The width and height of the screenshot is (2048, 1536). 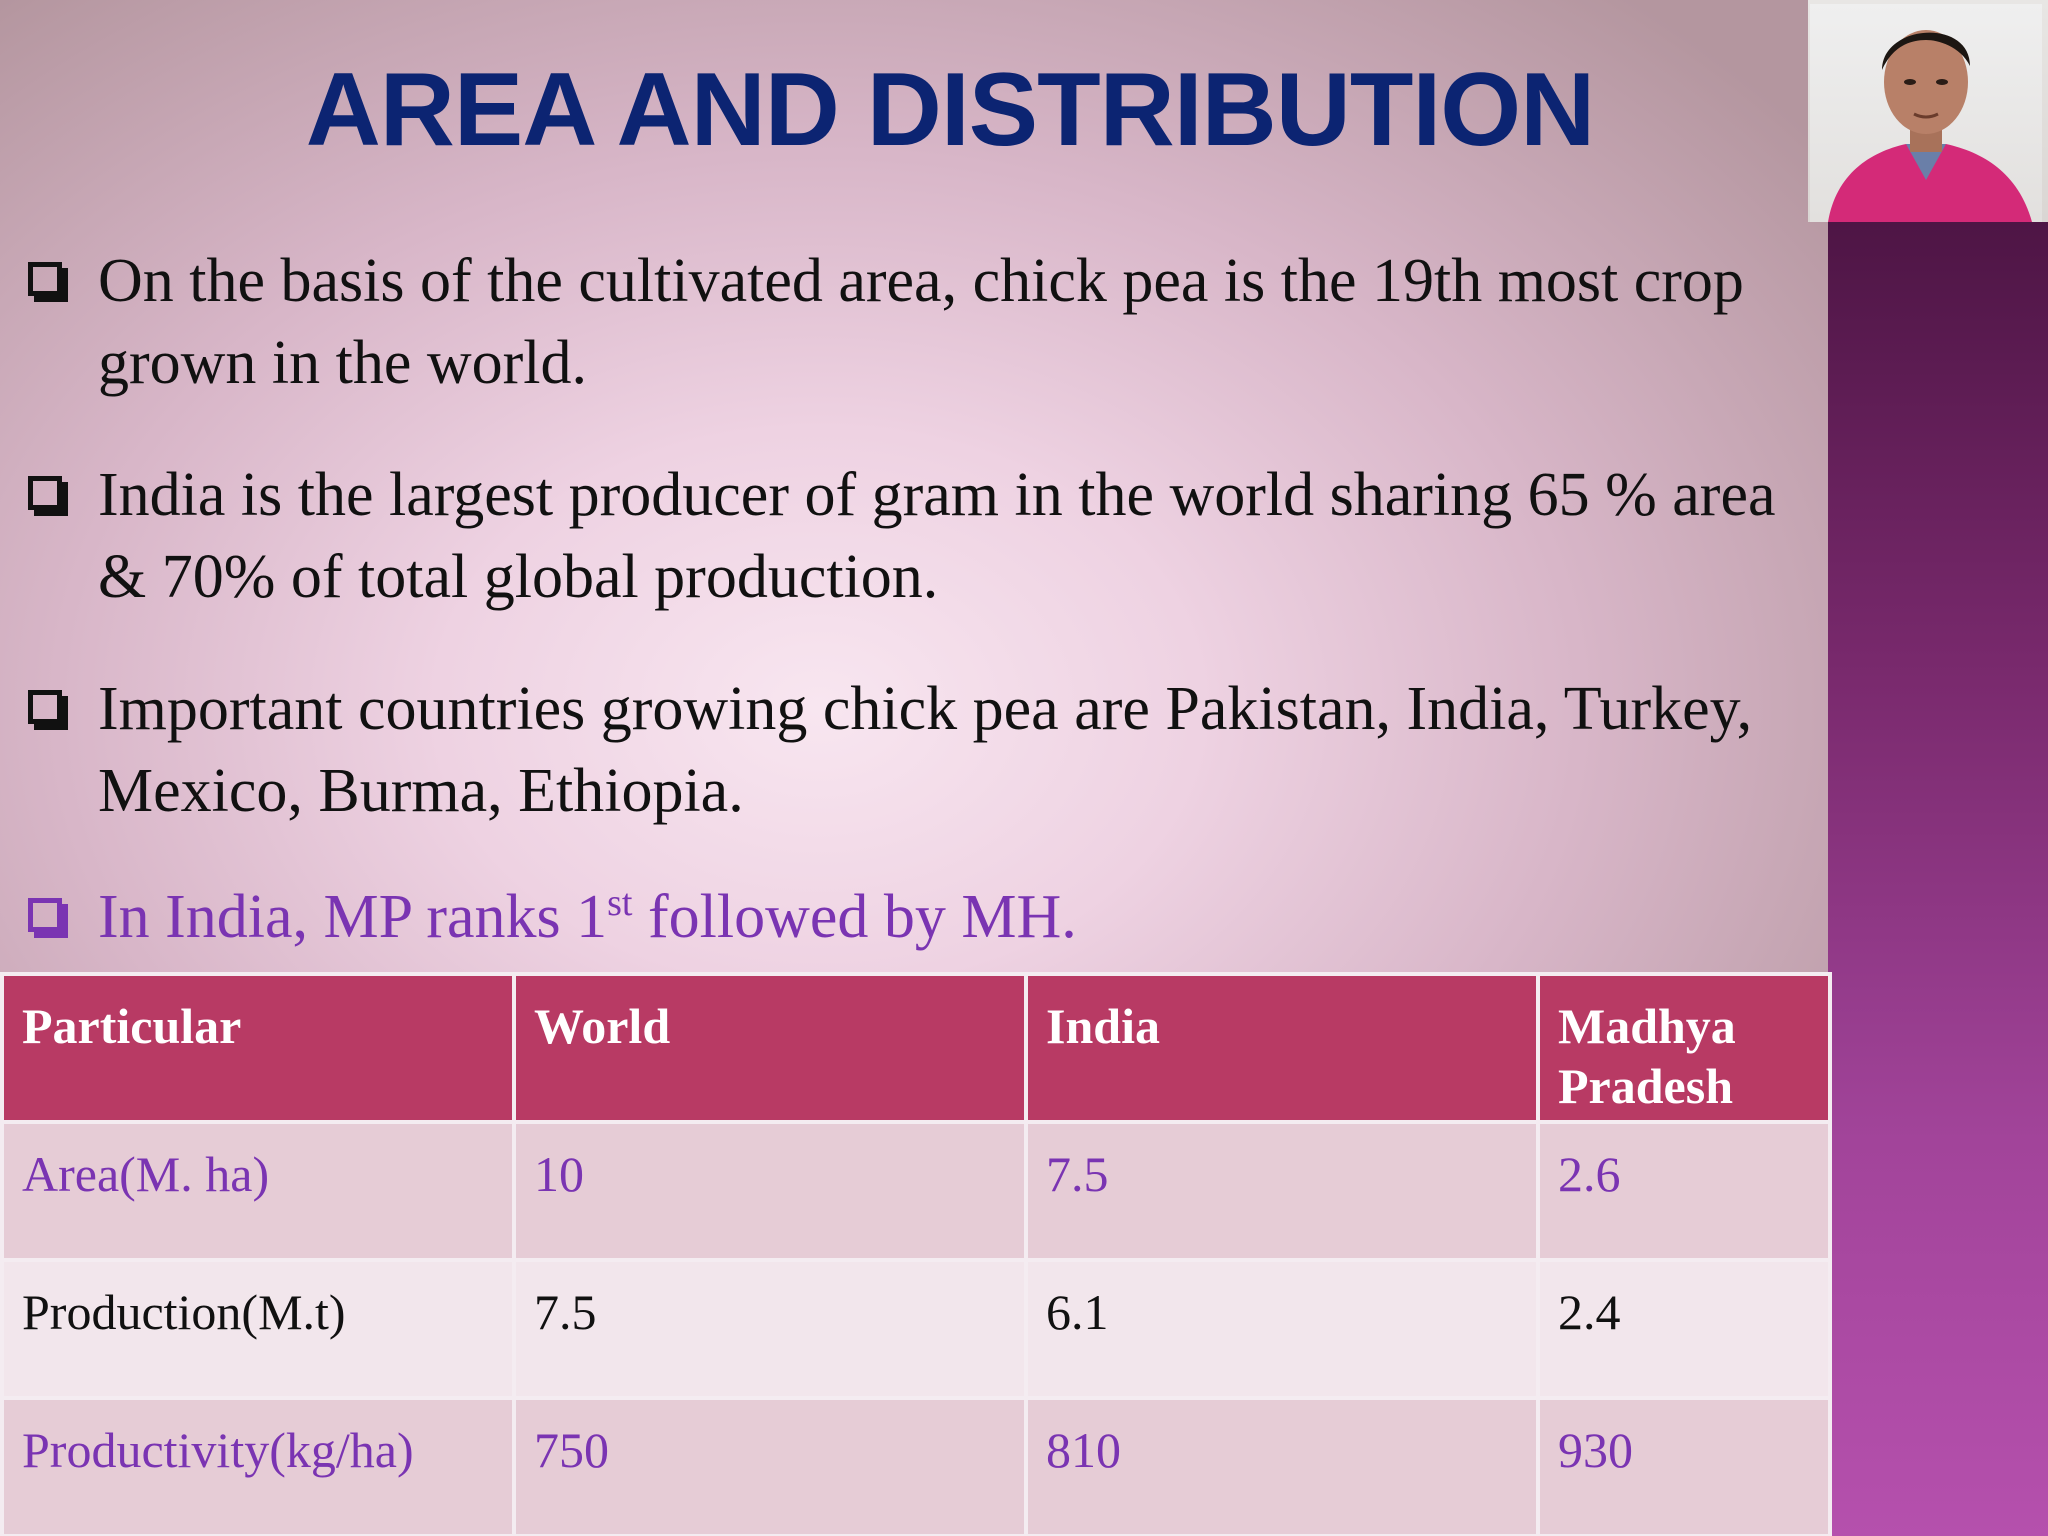 I want to click on table-cell: 2.6, so click(x=1684, y=1191).